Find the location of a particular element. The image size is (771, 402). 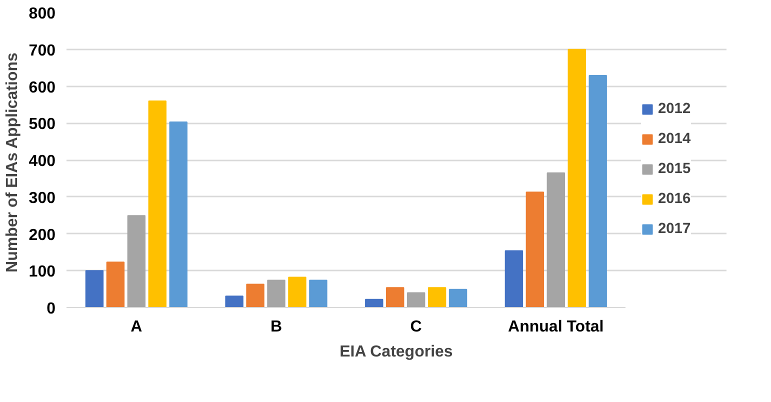

x-axis-title: EIA Categories is located at coordinates (396, 352).